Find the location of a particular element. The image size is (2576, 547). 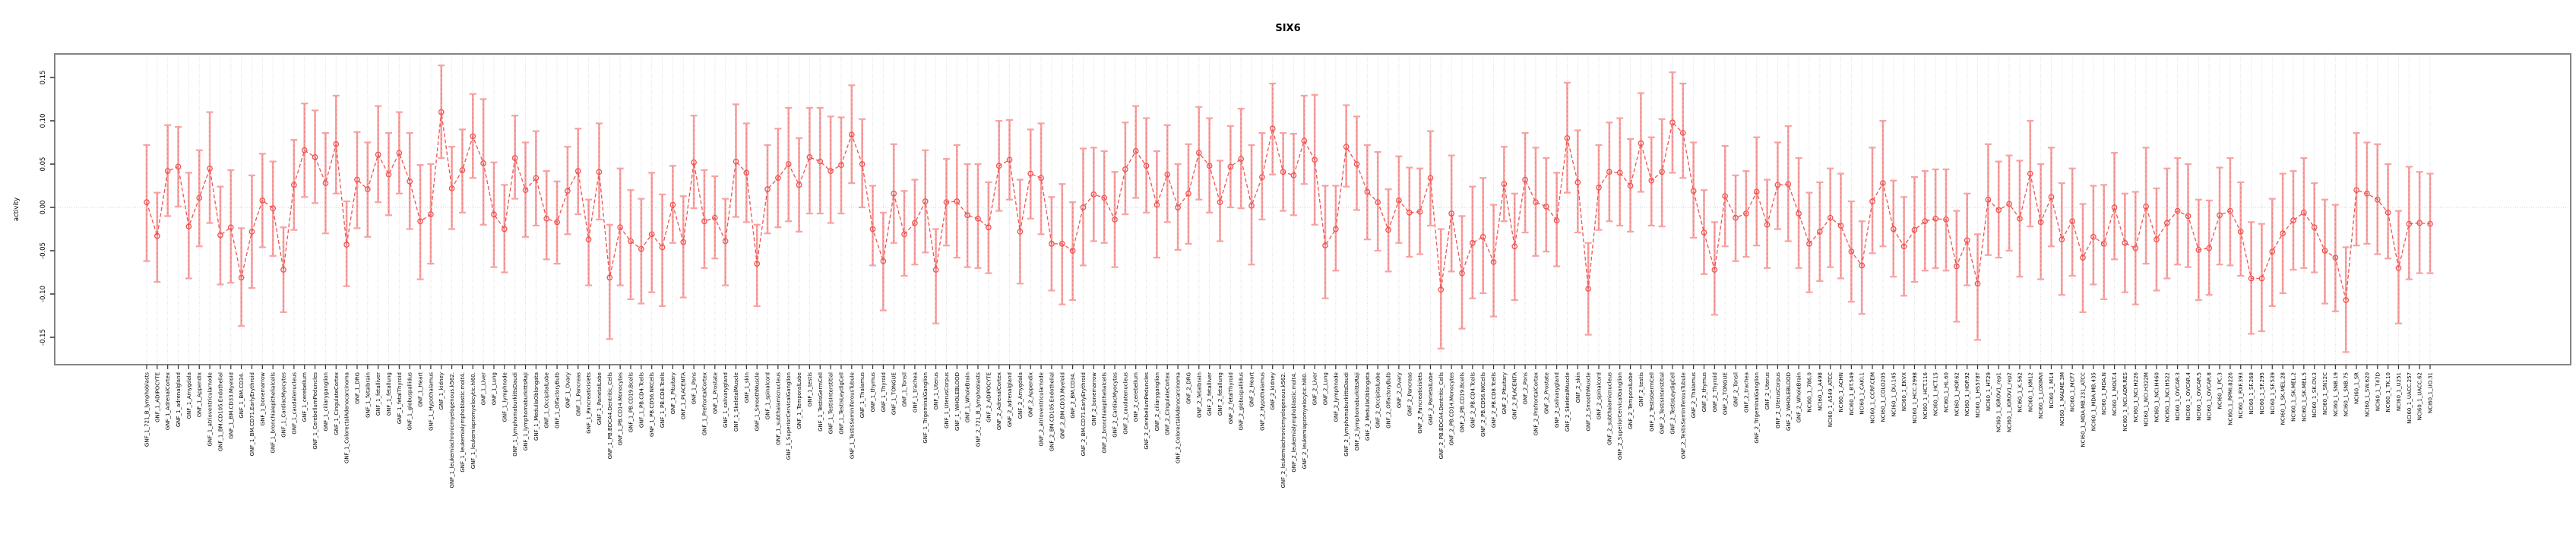

x-tick-label: GNF_1_lymphnode is located at coordinates (505, 397).